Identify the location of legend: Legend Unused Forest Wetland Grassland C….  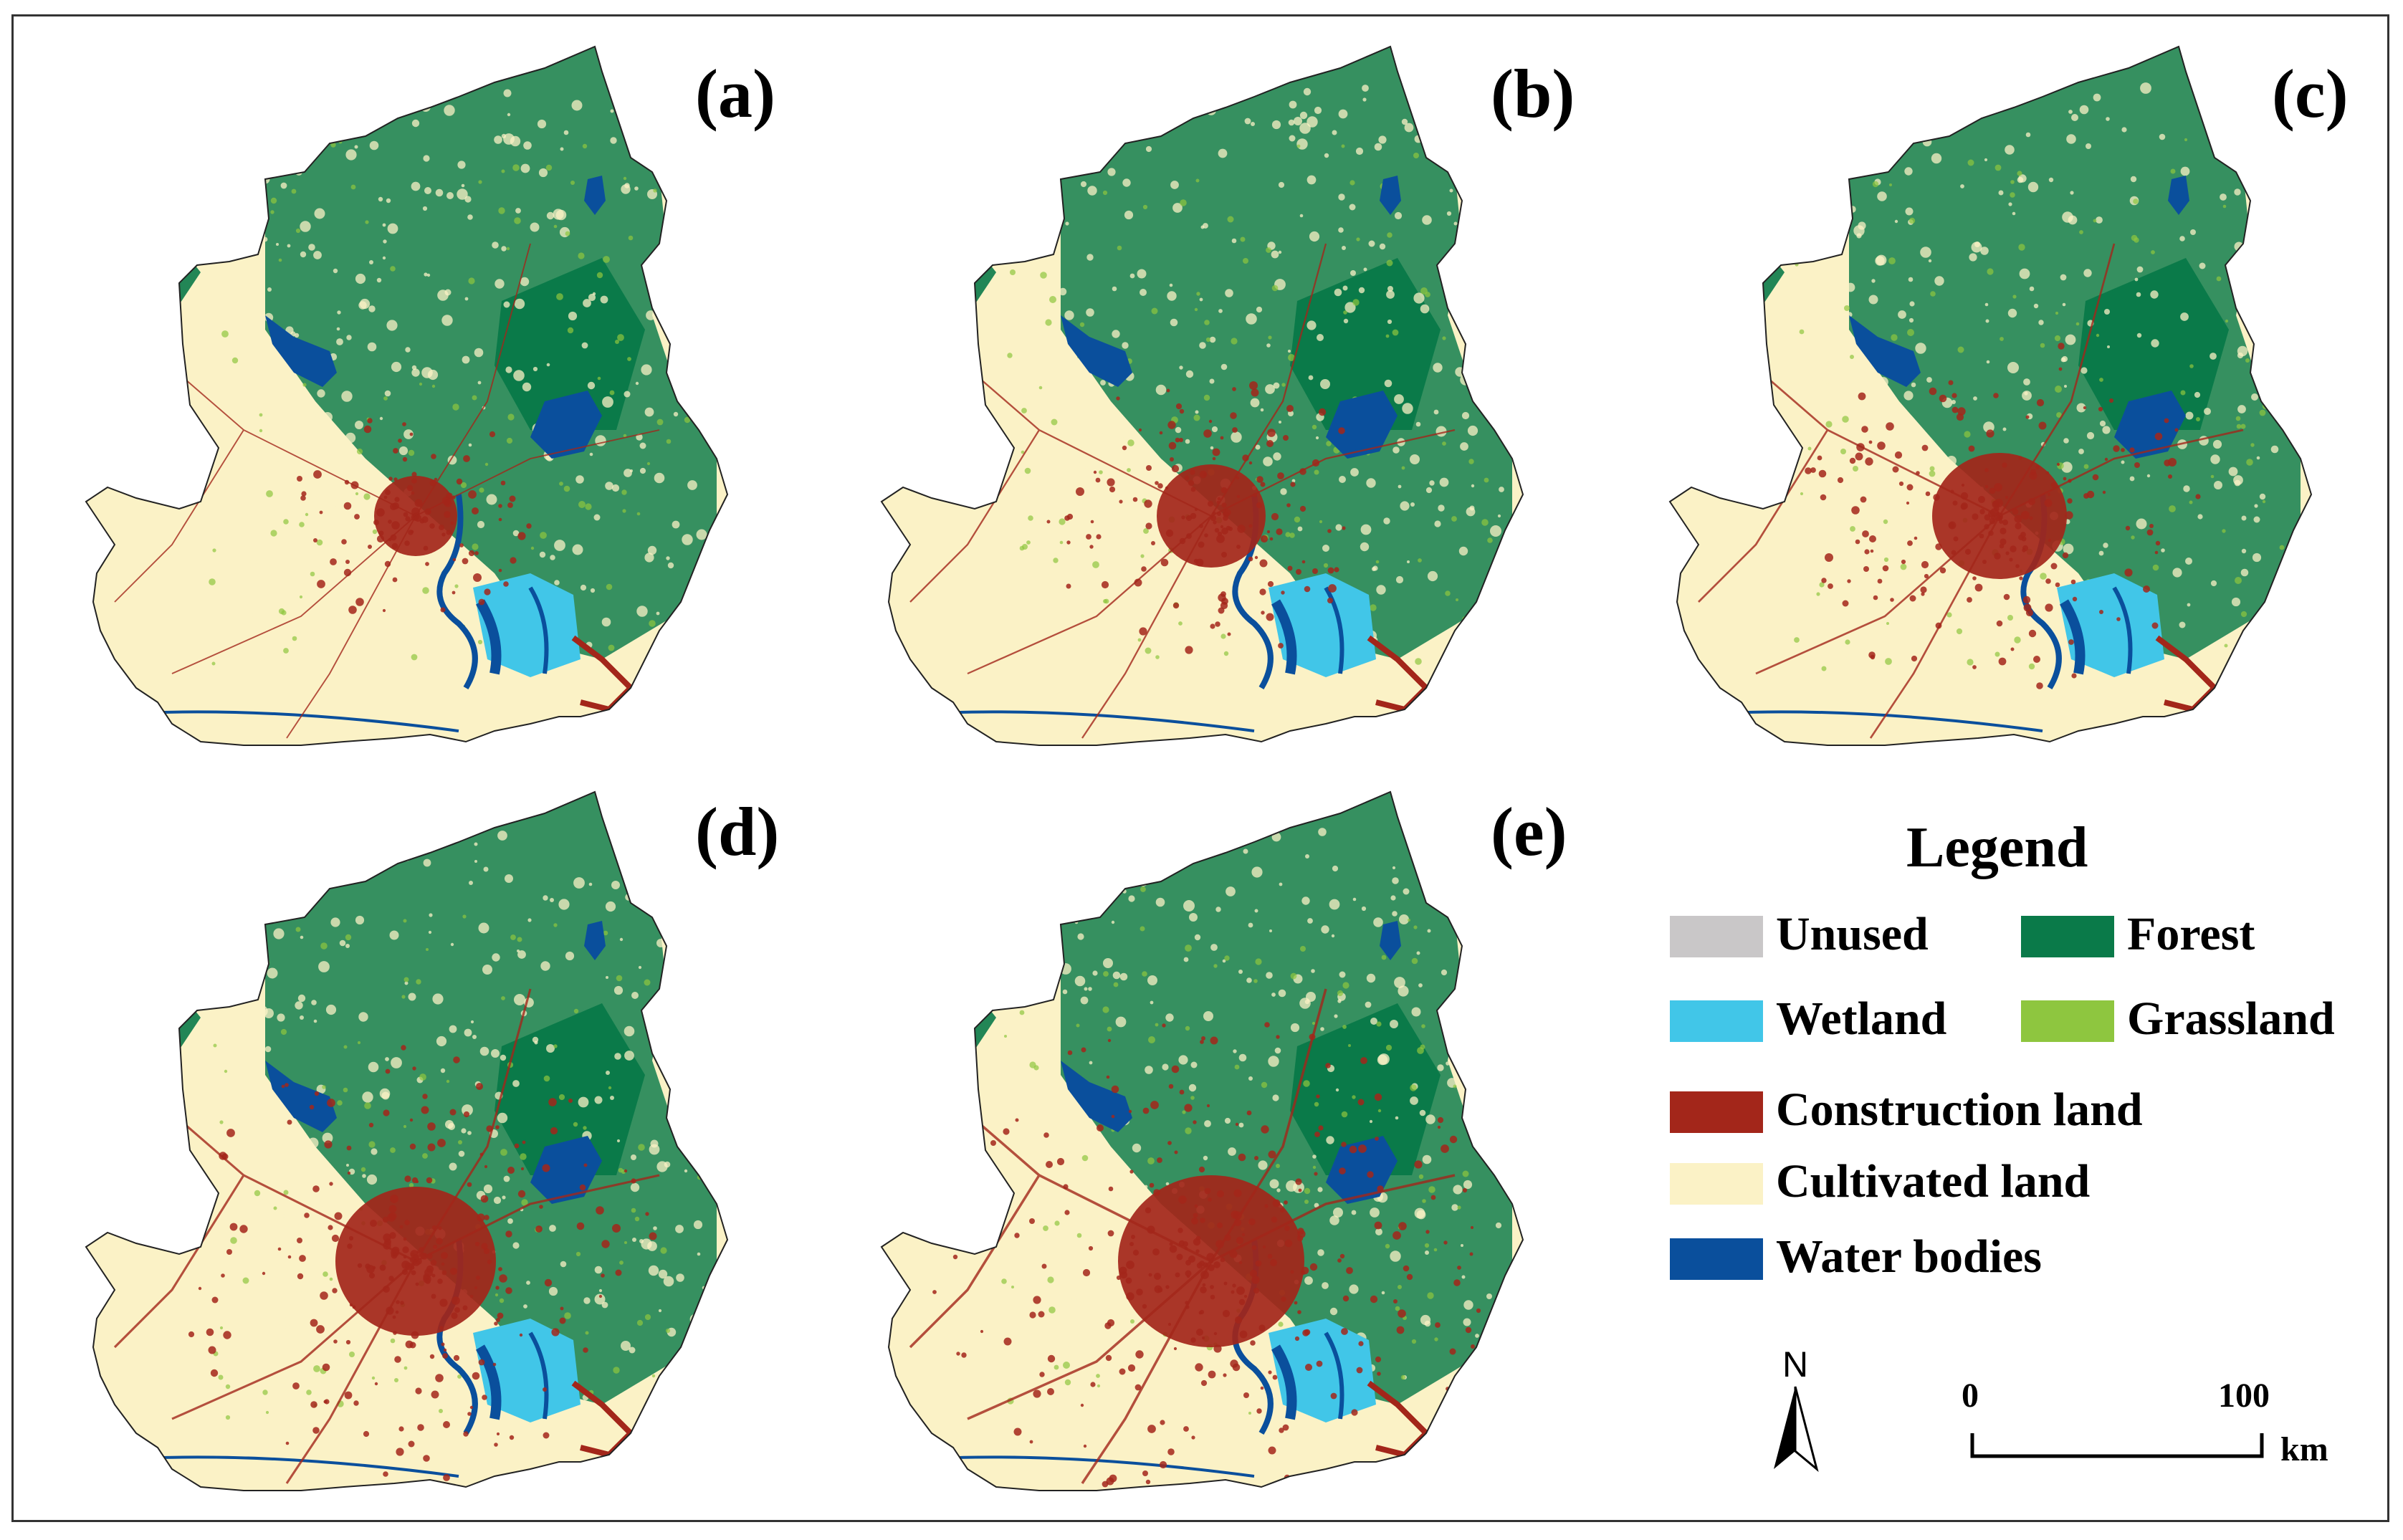
(2013, 1046).